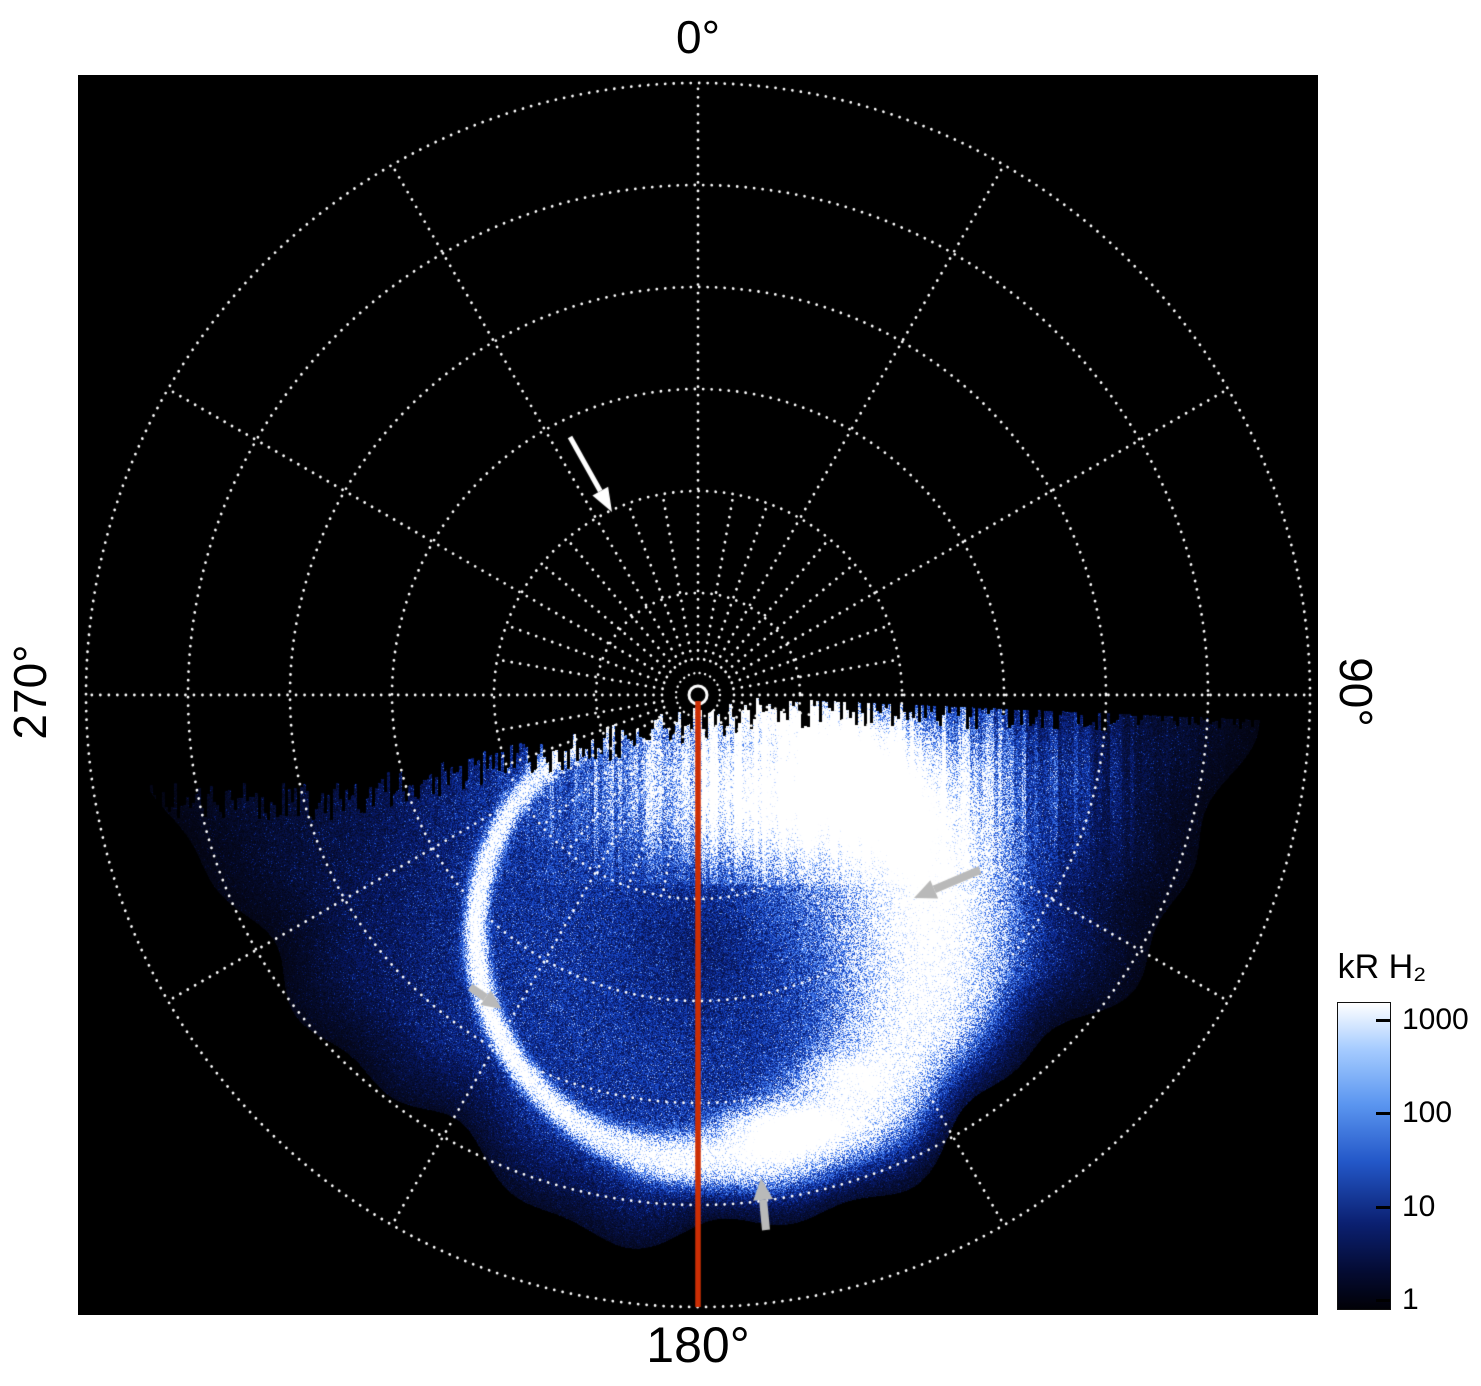 The image size is (1481, 1386). What do you see at coordinates (698, 1345) in the screenshot?
I see `angle-label-180: 180°` at bounding box center [698, 1345].